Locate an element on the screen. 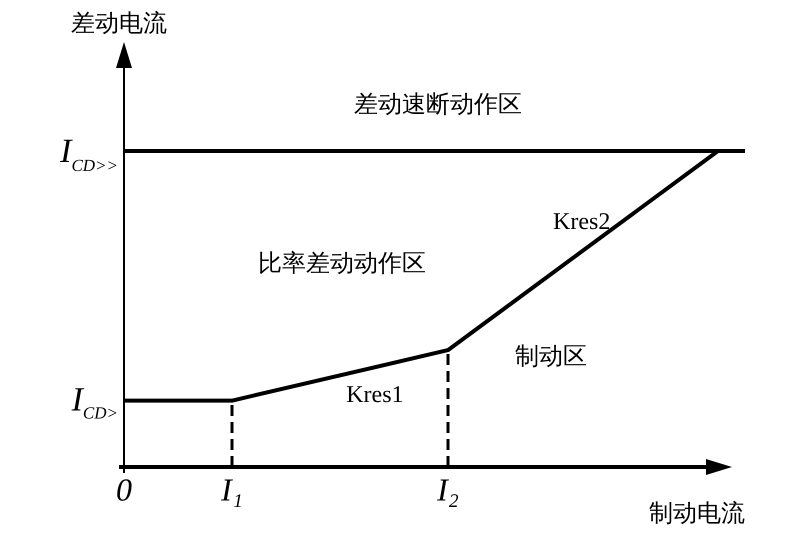 This screenshot has height=543, width=791. annotation: Kres2 is located at coordinates (581, 221).